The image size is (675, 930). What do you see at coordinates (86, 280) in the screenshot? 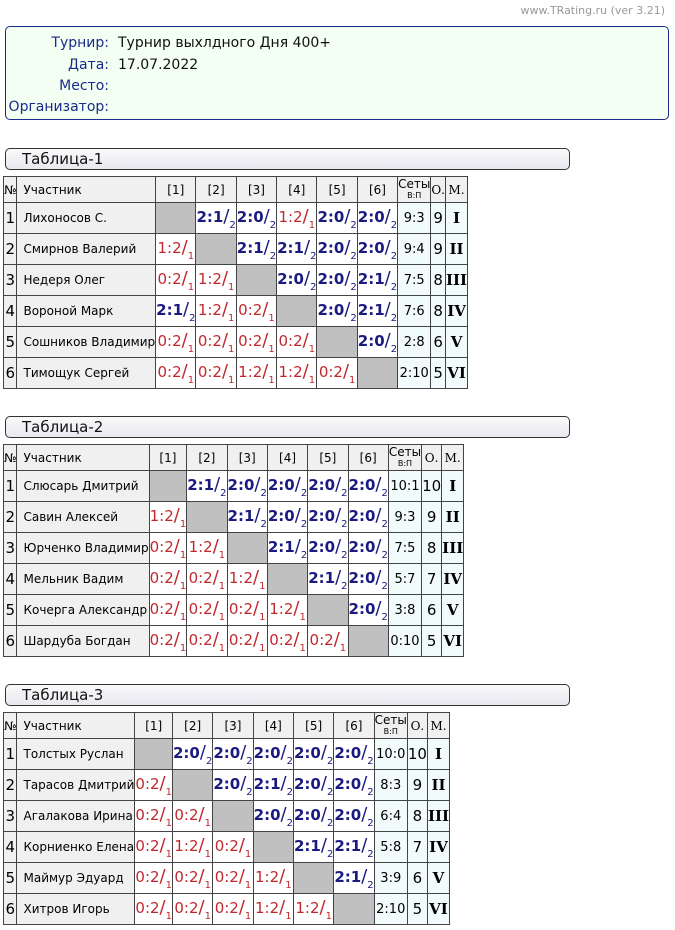
I see `player-name: Недеря Олег` at bounding box center [86, 280].